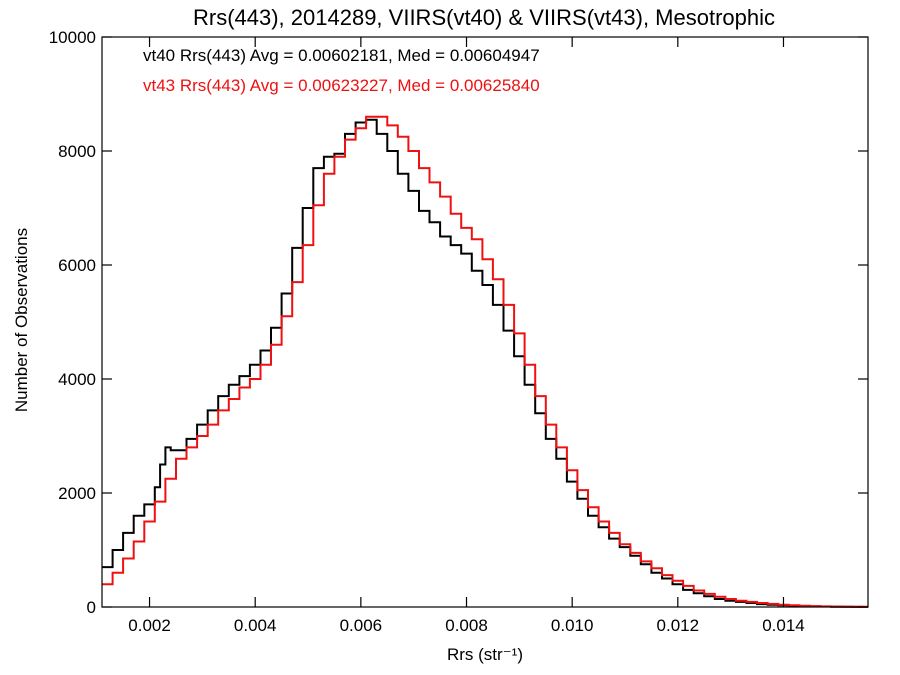 The image size is (900, 675). Describe the element at coordinates (149, 625) in the screenshot. I see `x-tick-label: 0.002` at that location.